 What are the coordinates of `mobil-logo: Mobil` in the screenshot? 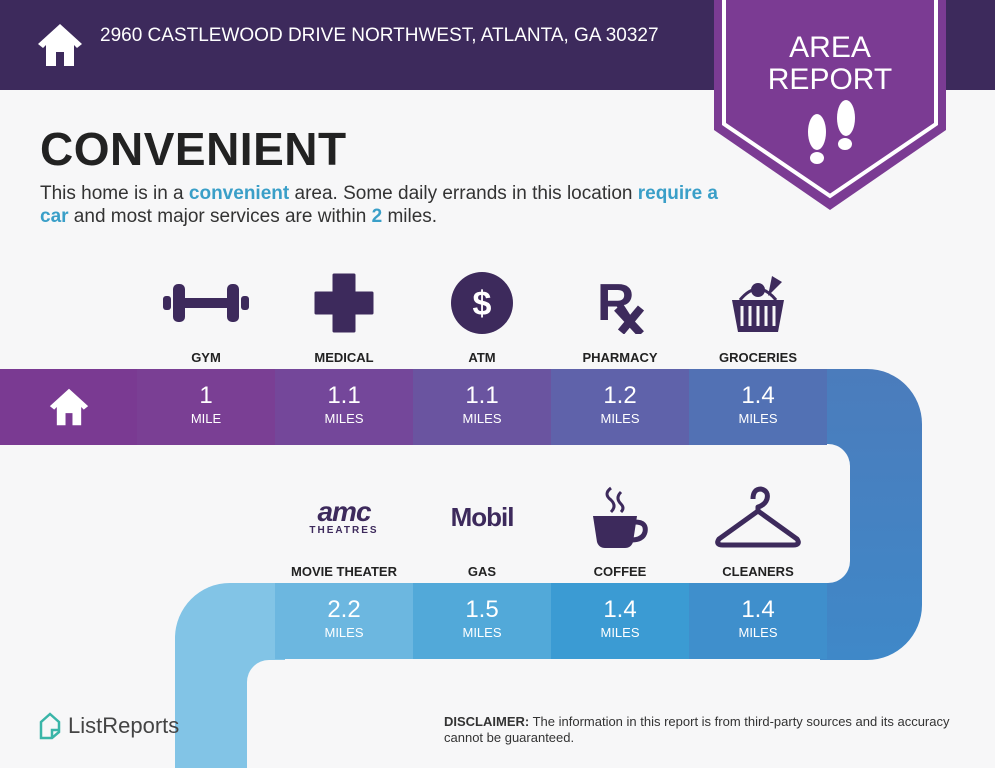 It's located at (482, 516).